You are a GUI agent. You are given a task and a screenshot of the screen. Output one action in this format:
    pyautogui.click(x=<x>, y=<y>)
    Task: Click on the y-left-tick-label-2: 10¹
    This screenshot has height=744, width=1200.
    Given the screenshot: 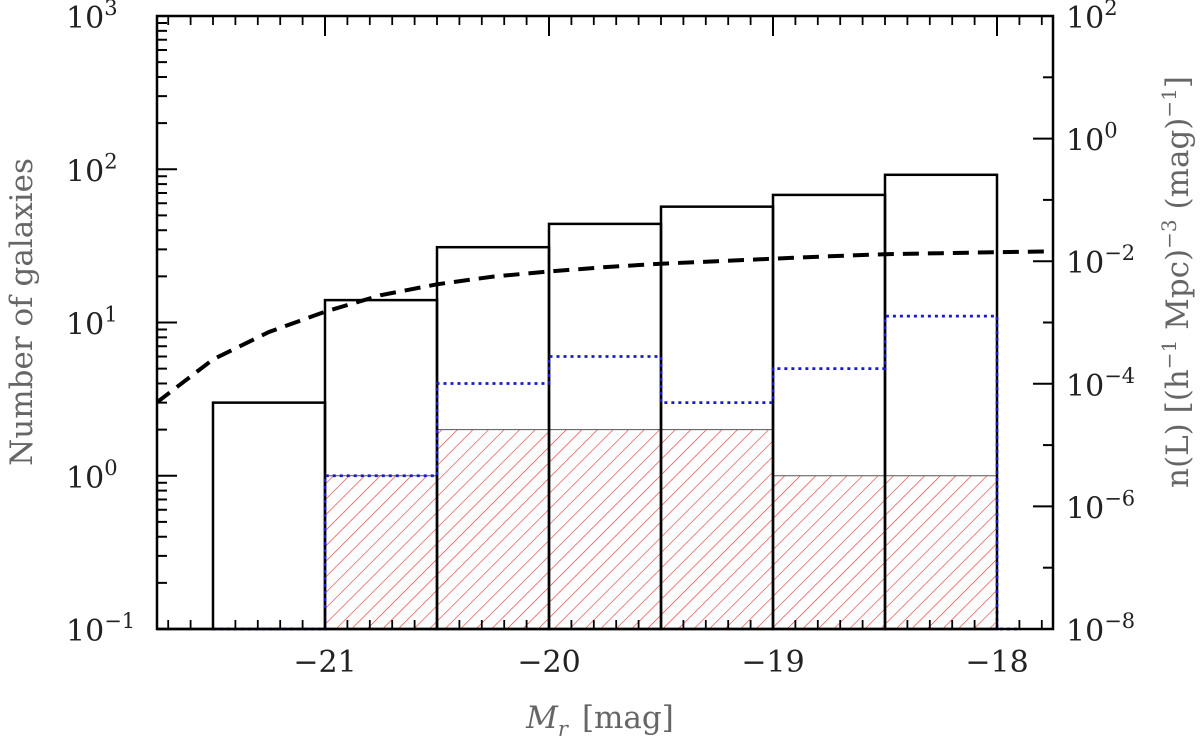 What is the action you would take?
    pyautogui.click(x=92, y=323)
    